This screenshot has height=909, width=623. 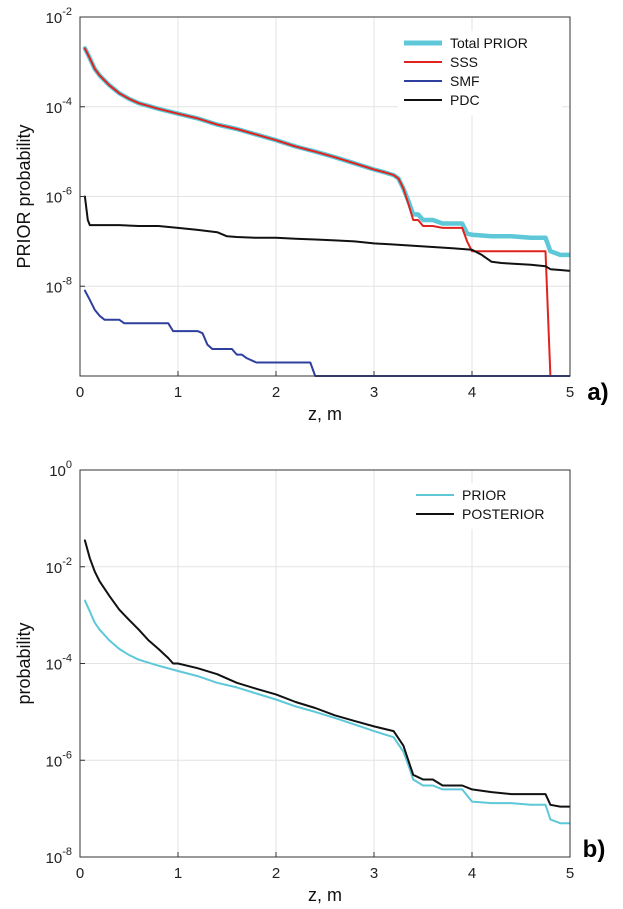 I want to click on legend: PRIOR POSTERIOR, so click(x=486, y=506).